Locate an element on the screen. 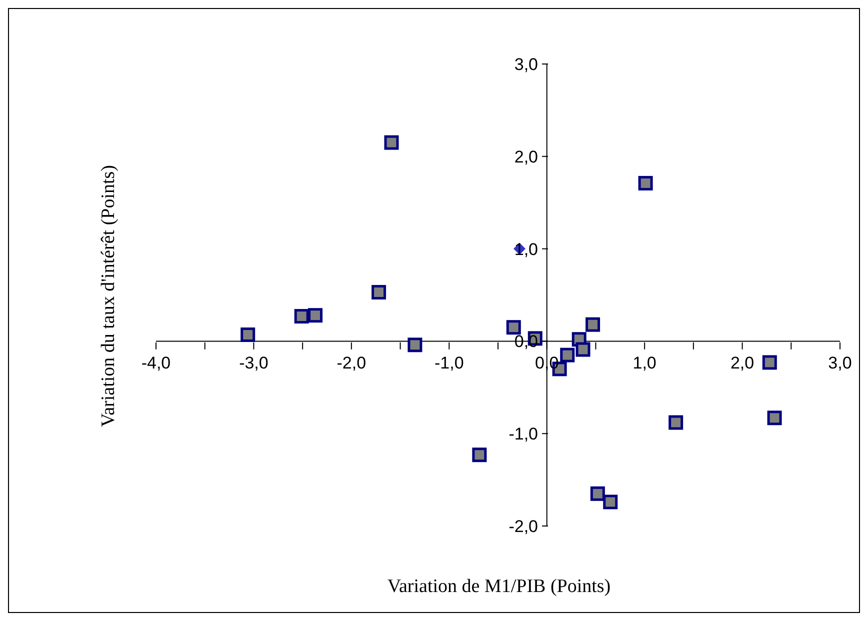 Image resolution: width=868 pixels, height=621 pixels. x-tick-label: 3,0 is located at coordinates (840, 362).